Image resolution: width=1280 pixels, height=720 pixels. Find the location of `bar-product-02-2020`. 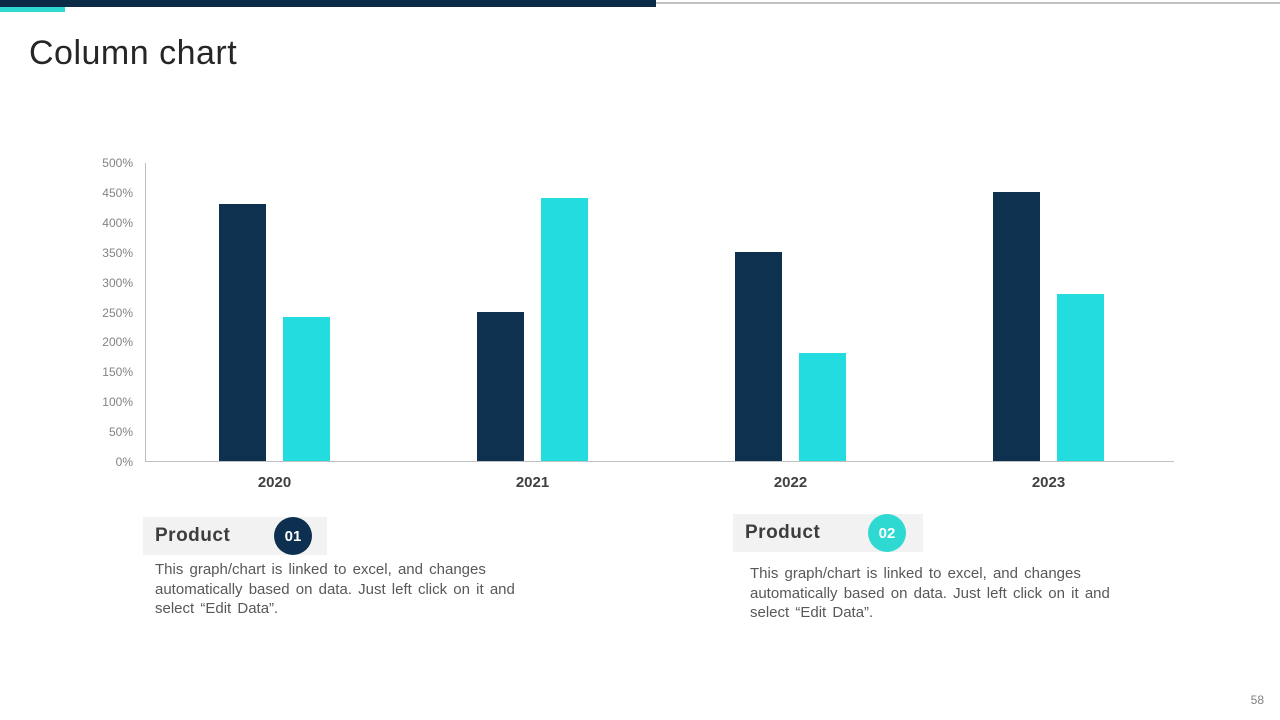

bar-product-02-2020 is located at coordinates (306, 389).